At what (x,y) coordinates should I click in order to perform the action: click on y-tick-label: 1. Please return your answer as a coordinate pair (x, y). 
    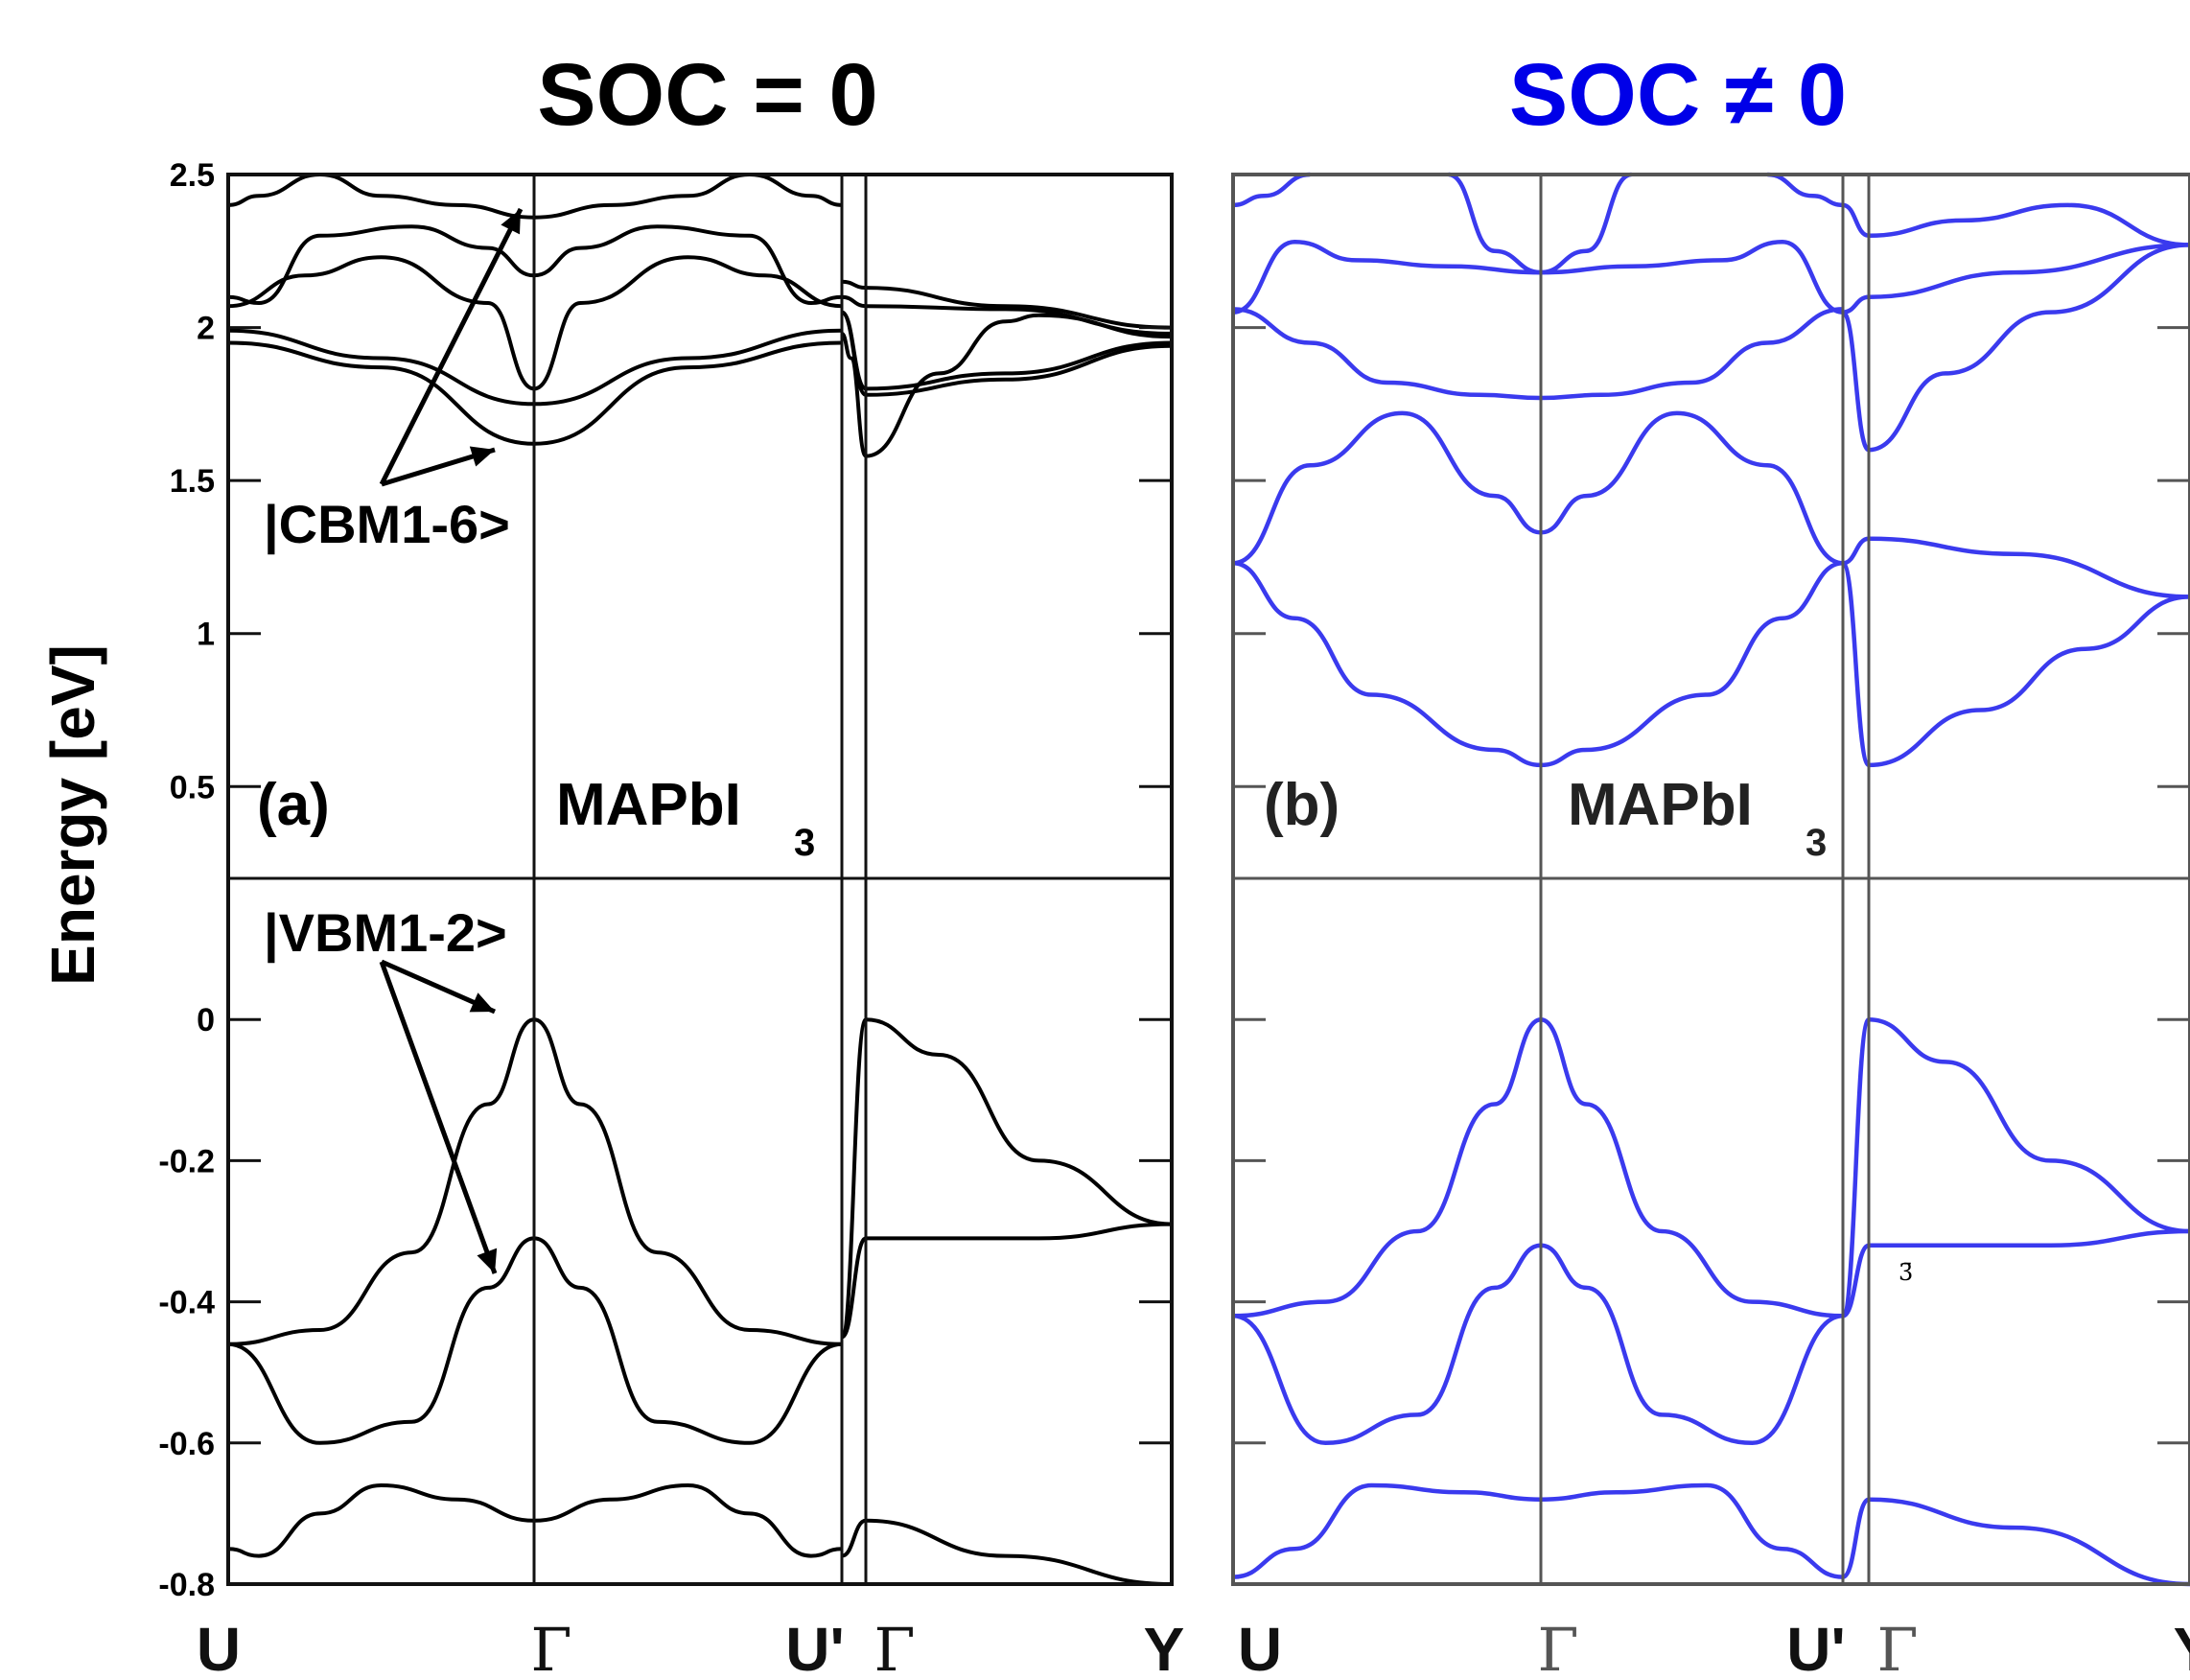
    Looking at the image, I should click on (206, 635).